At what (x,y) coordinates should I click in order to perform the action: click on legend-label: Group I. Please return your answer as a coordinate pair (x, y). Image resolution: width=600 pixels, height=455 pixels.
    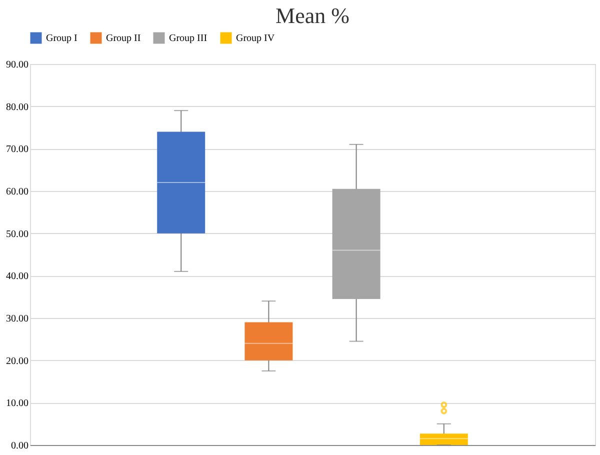
    Looking at the image, I should click on (62, 38).